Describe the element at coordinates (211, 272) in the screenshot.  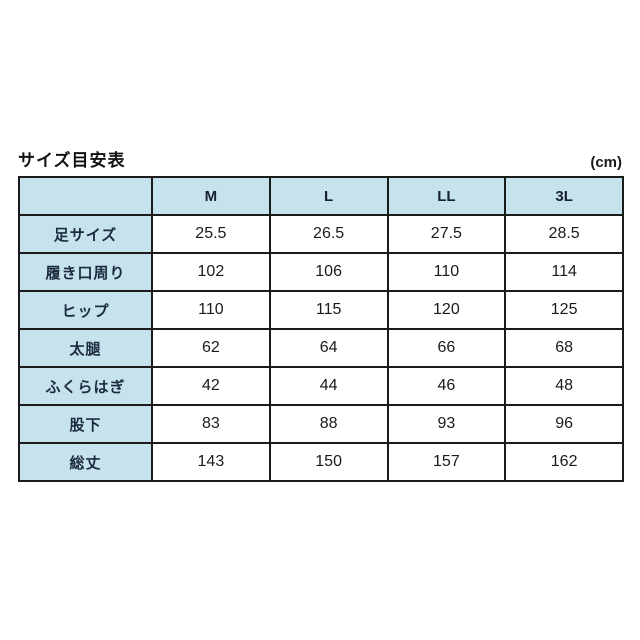
I see `value-cell: 102` at that location.